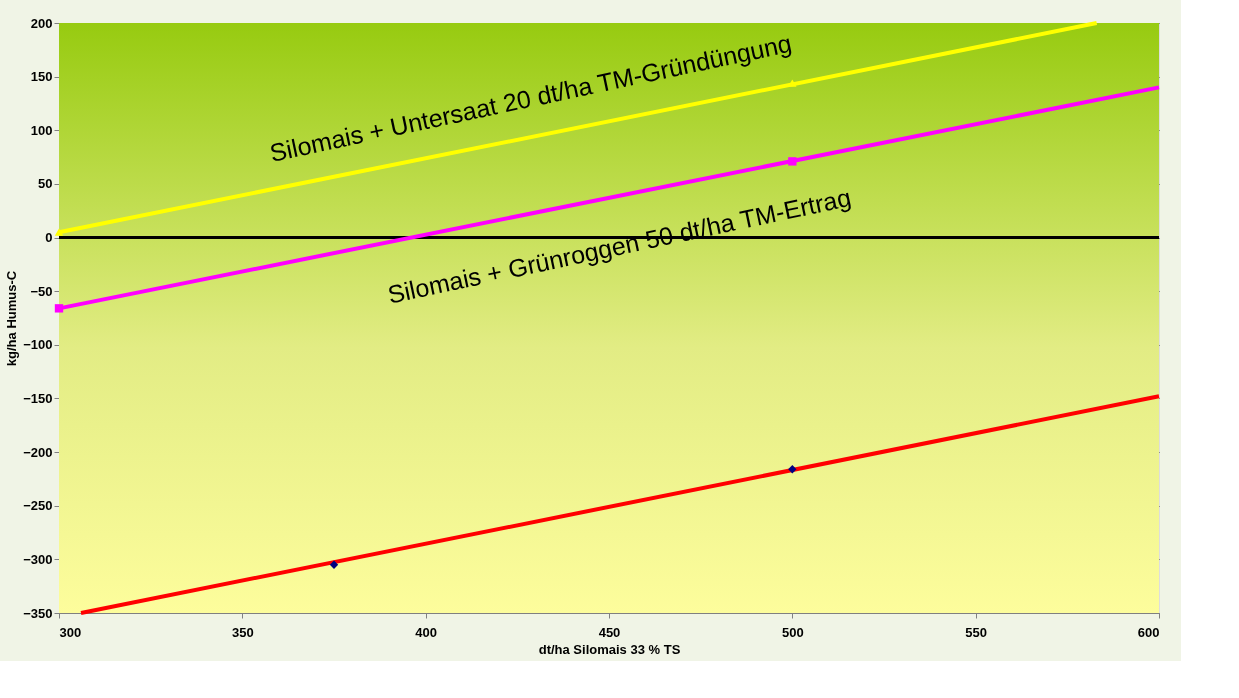  What do you see at coordinates (38, 452) in the screenshot?
I see `y-tick-label: −200` at bounding box center [38, 452].